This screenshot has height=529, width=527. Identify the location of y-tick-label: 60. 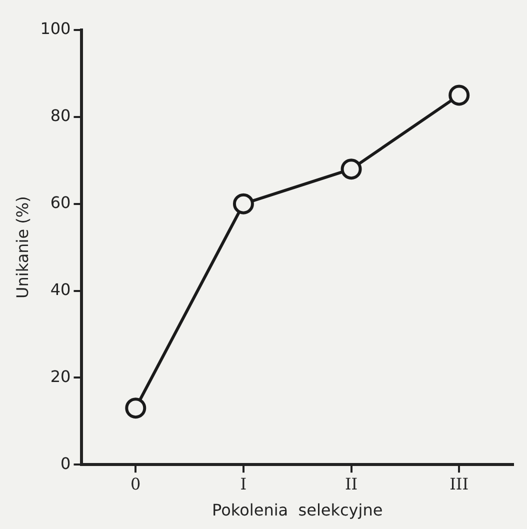
(60, 202).